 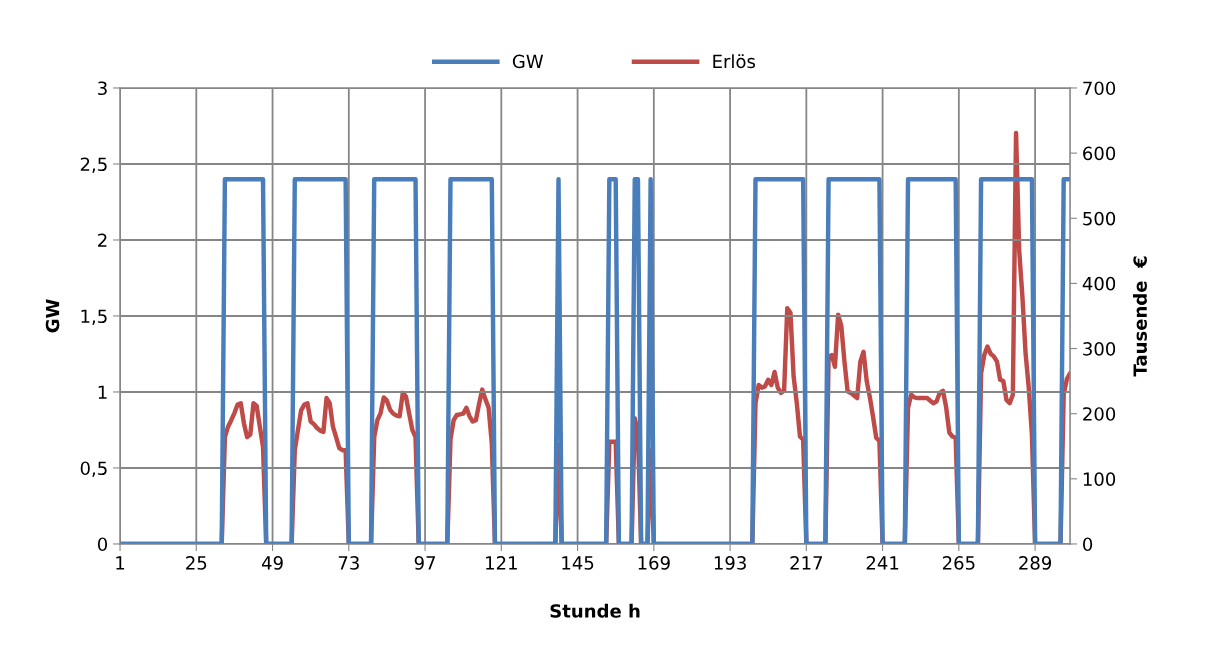 What do you see at coordinates (102, 88) in the screenshot?
I see `y-tick-label: 3` at bounding box center [102, 88].